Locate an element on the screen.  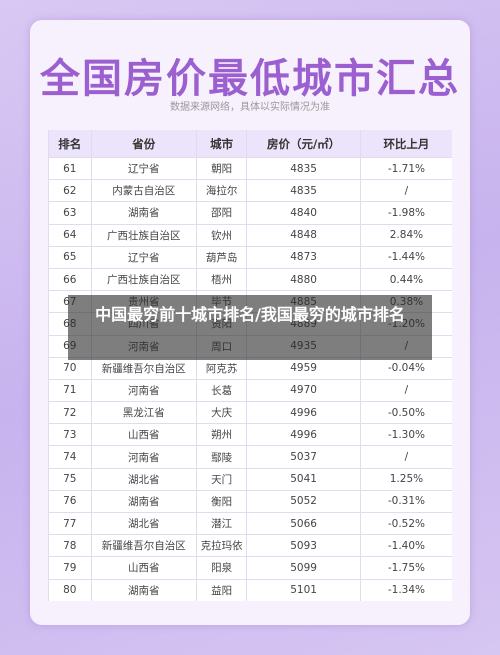
cell: 2.84% is located at coordinates (405, 235).